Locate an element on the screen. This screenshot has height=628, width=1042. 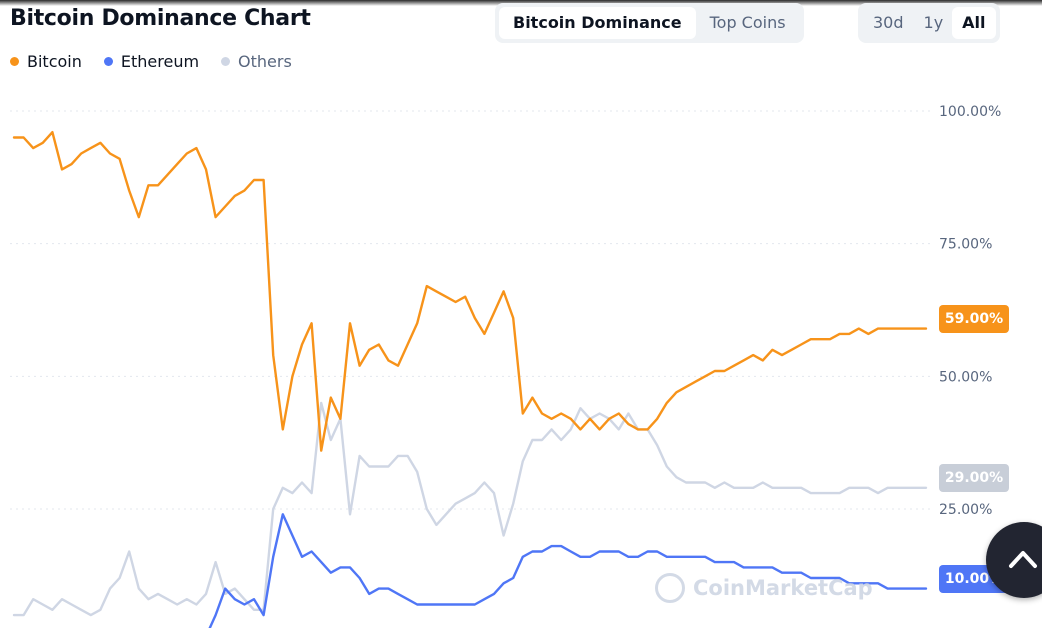
range-switcher: 30d 1y All is located at coordinates (929, 23).